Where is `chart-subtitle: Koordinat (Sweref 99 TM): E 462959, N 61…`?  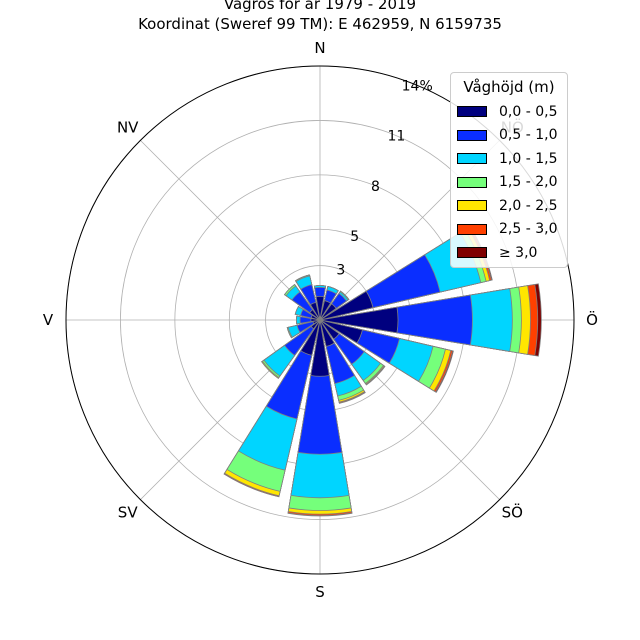
chart-subtitle: Koordinat (Sweref 99 TM): E 462959, N 61… is located at coordinates (320, 24).